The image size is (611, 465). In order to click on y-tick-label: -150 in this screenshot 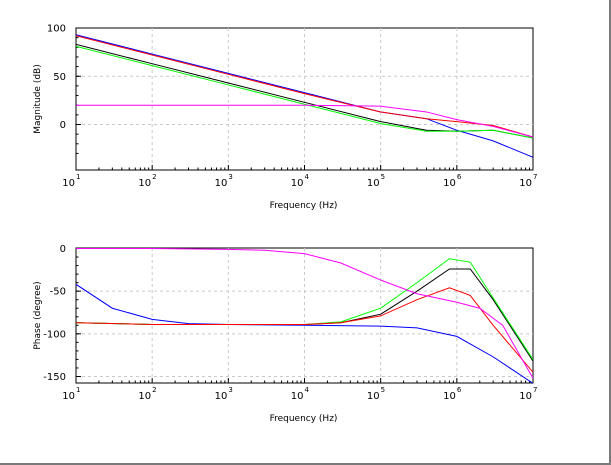, I will do `click(54, 377)`.